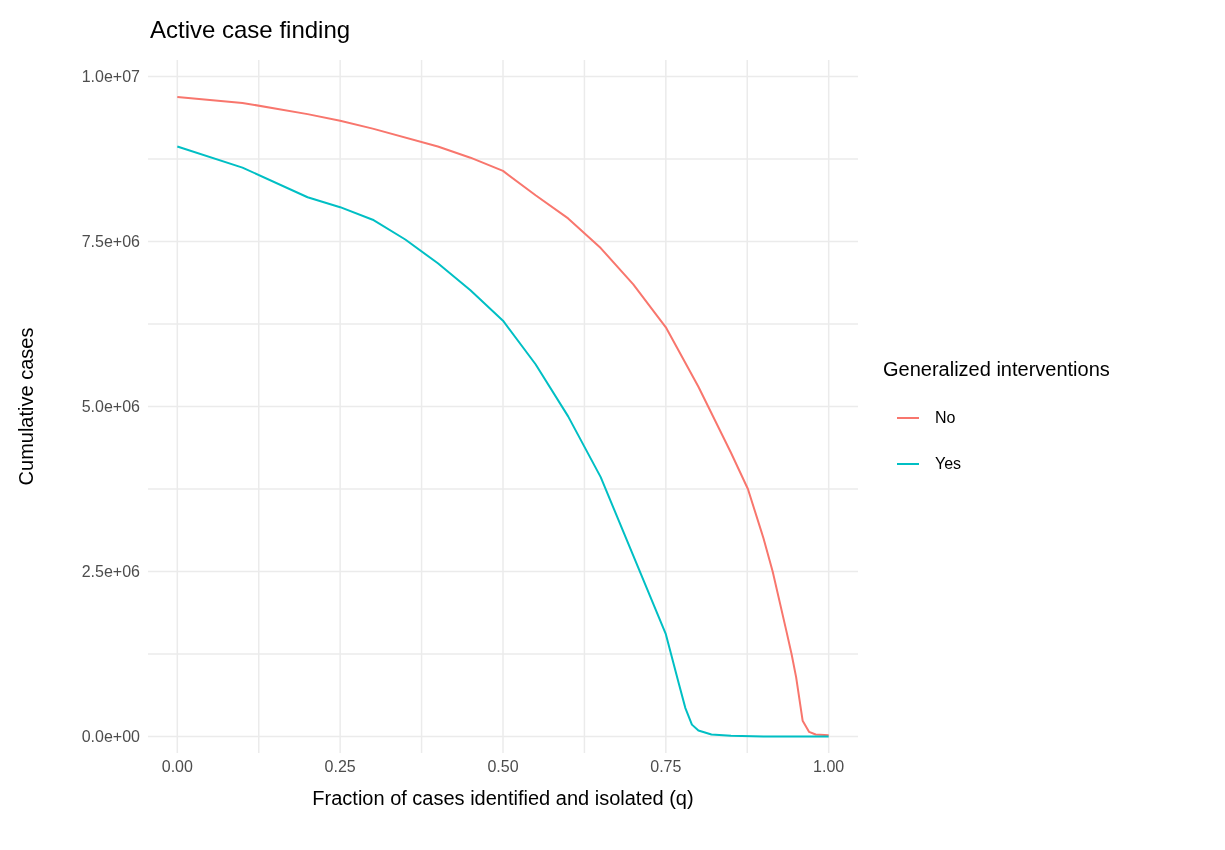  I want to click on x-axis-title: Fraction of cases identified and isolated (q), so click(503, 798).